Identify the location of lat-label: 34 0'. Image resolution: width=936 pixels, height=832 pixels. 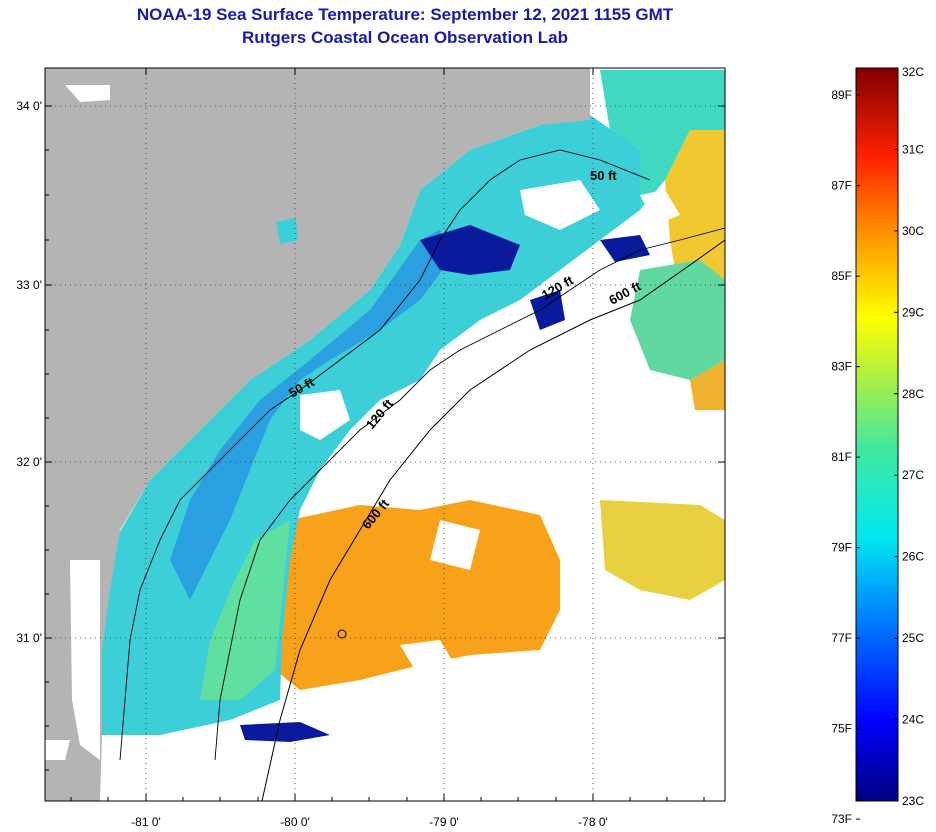
(29, 106).